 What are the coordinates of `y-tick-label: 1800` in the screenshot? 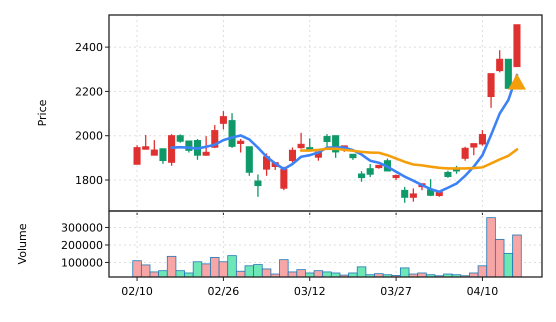 It's located at (89, 180).